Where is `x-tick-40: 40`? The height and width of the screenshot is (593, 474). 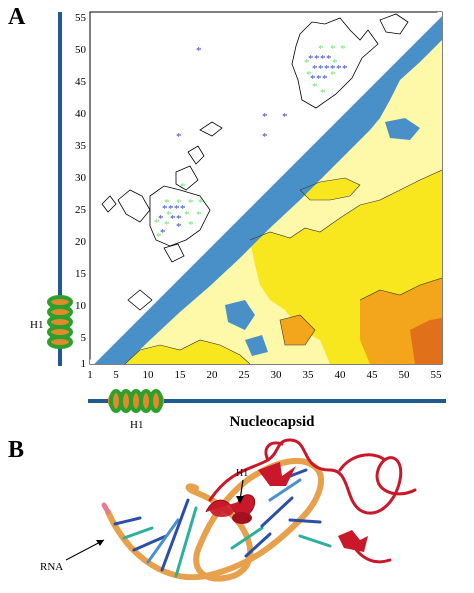
x-tick-40: 40 is located at coordinates (341, 375).